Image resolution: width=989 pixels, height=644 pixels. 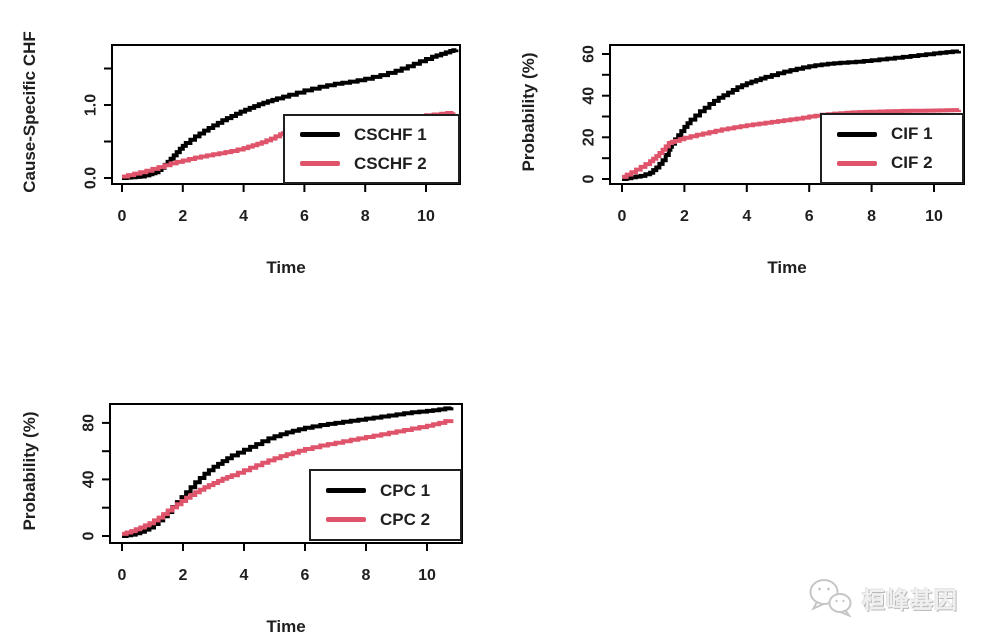 What do you see at coordinates (773, 134) in the screenshot?
I see `cif-plot-canvas: 0 2 4 6 8 10 0 20 40 60` at bounding box center [773, 134].